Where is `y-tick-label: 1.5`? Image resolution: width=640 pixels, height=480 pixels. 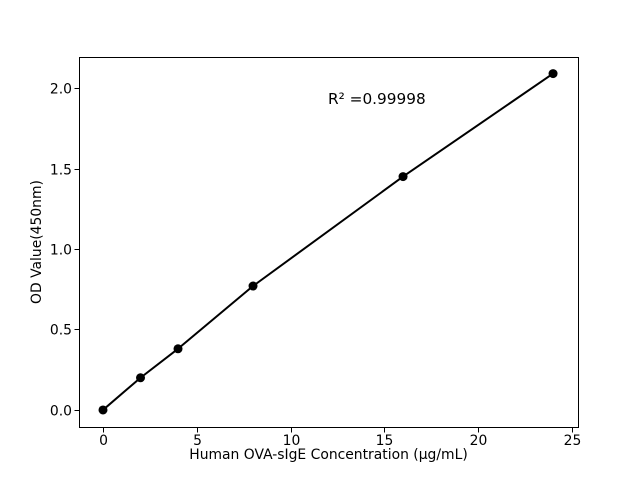 y-tick-label: 1.5 is located at coordinates (61, 170).